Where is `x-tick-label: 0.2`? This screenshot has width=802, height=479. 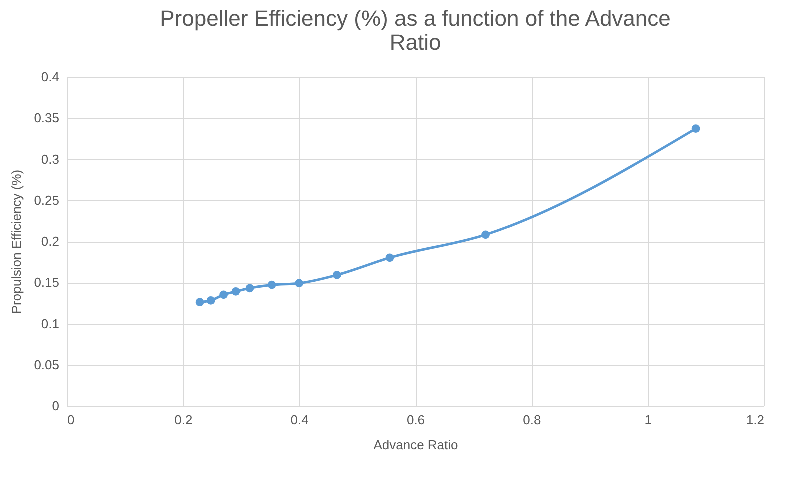 x-tick-label: 0.2 is located at coordinates (183, 420).